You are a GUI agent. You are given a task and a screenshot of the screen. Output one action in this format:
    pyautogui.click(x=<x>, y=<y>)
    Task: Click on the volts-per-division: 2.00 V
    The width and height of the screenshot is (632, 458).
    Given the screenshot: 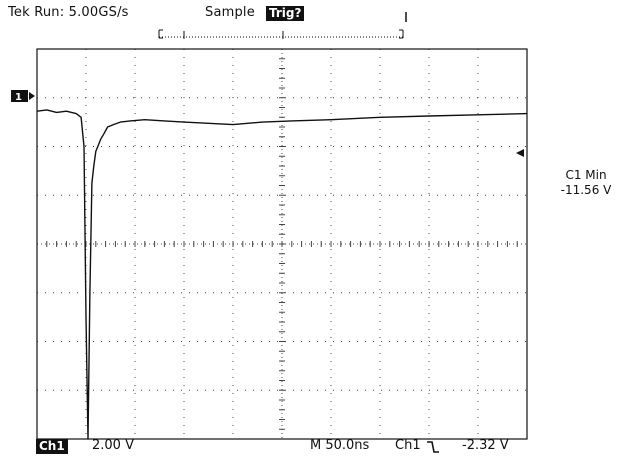 What is the action you would take?
    pyautogui.click(x=113, y=445)
    